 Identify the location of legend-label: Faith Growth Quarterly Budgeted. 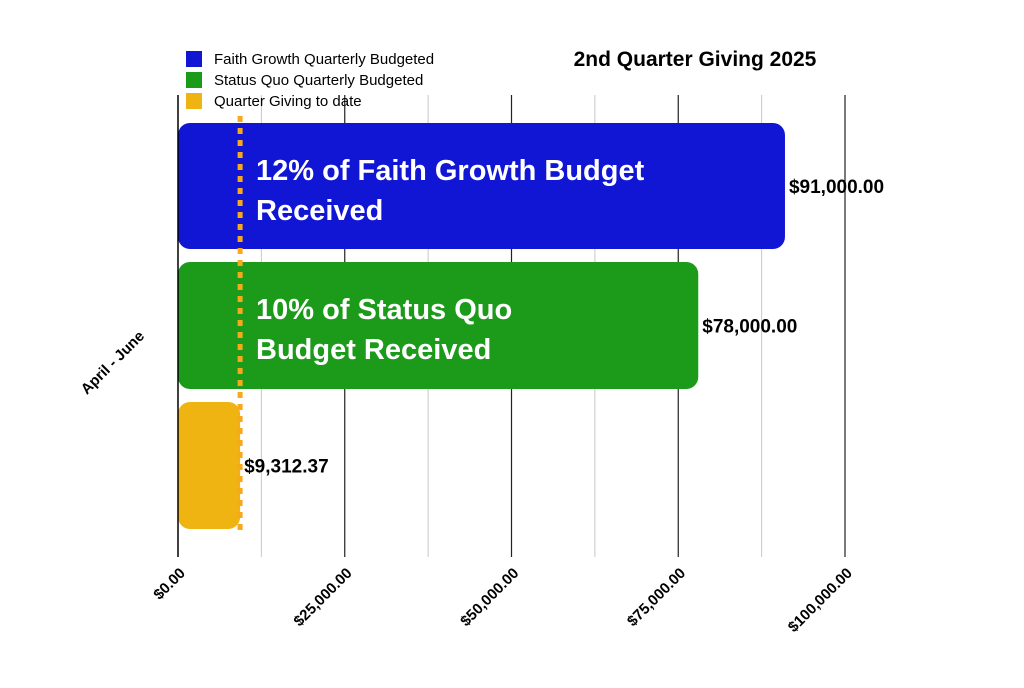
(324, 59).